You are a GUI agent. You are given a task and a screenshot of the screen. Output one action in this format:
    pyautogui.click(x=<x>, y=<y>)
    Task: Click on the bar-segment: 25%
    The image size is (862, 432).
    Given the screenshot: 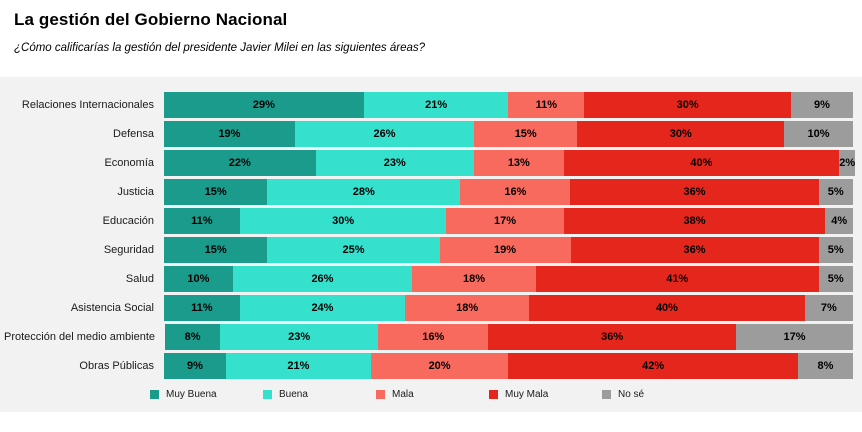 What is the action you would take?
    pyautogui.click(x=353, y=249)
    